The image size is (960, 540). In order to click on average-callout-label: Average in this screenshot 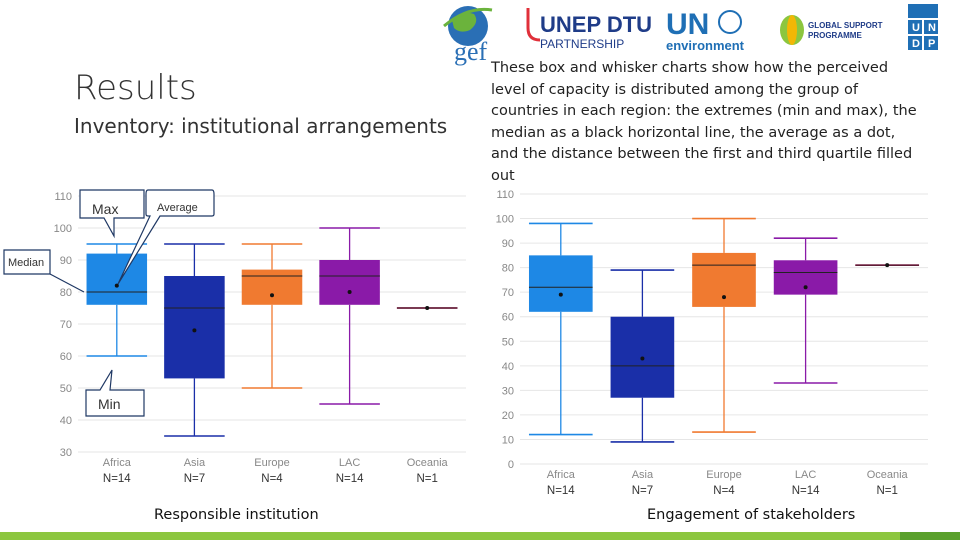, I will do `click(177, 208)`.